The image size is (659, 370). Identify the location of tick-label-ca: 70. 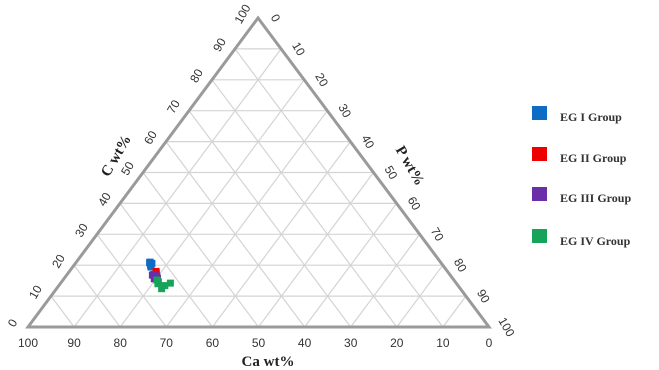
(167, 343).